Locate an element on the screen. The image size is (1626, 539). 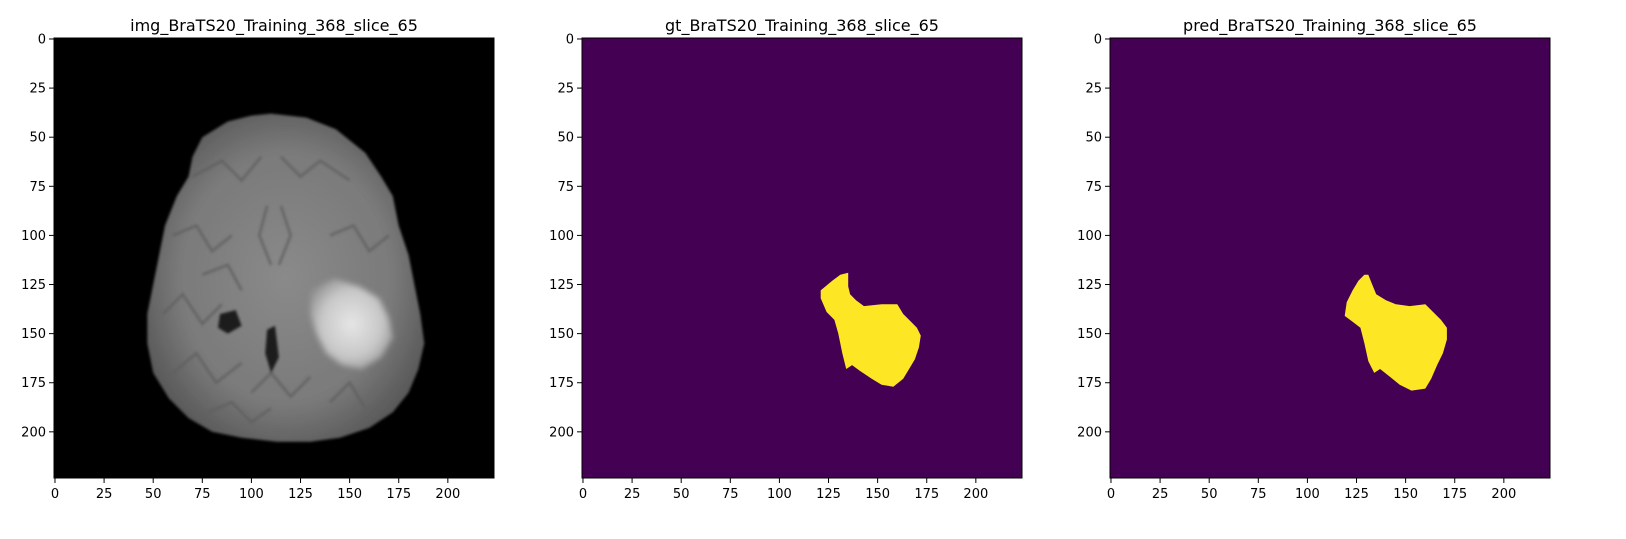
lesion-region is located at coordinates (351, 323).